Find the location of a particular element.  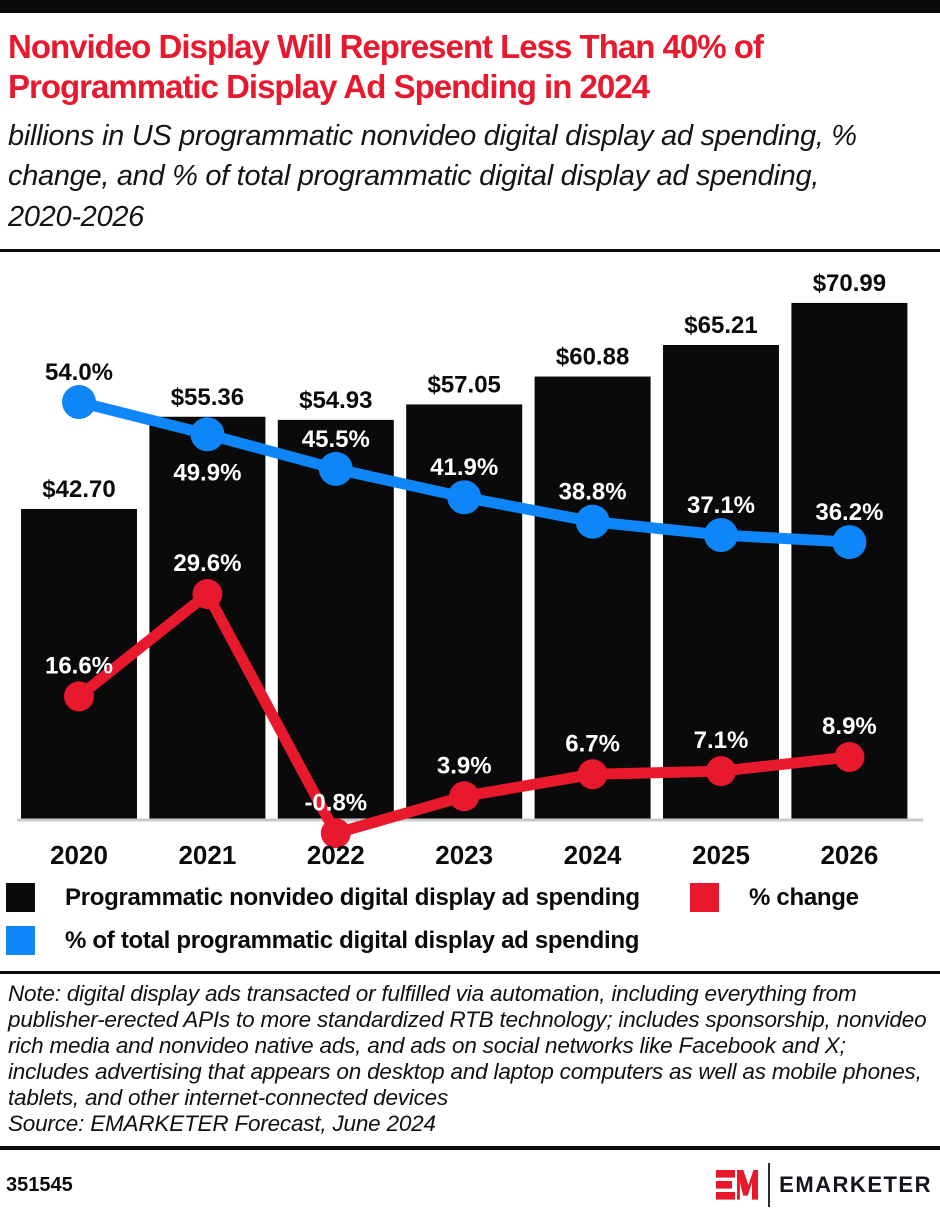

pct-change-label: 6.7% is located at coordinates (592, 744).